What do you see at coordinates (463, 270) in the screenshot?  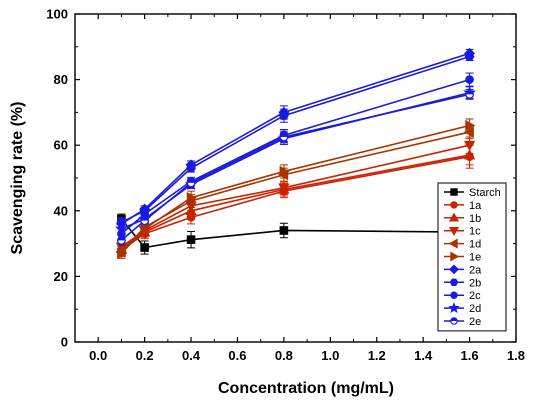 I see `legend-item-2a: 2a` at bounding box center [463, 270].